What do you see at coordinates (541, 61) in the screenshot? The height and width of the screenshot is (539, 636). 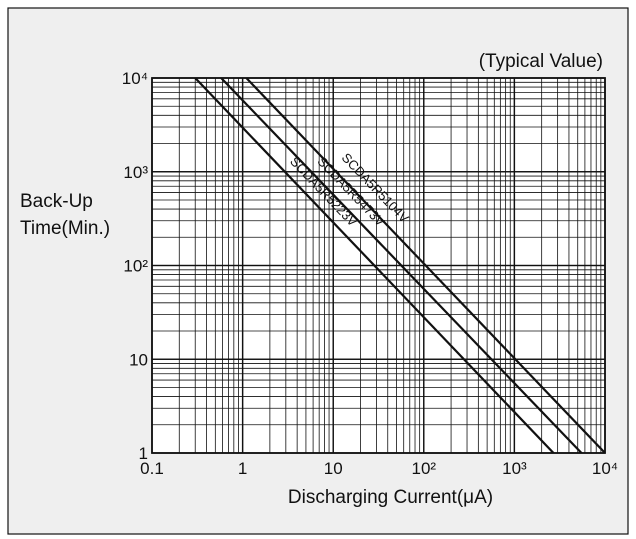 I see `chart-title: (Typical Value)` at bounding box center [541, 61].